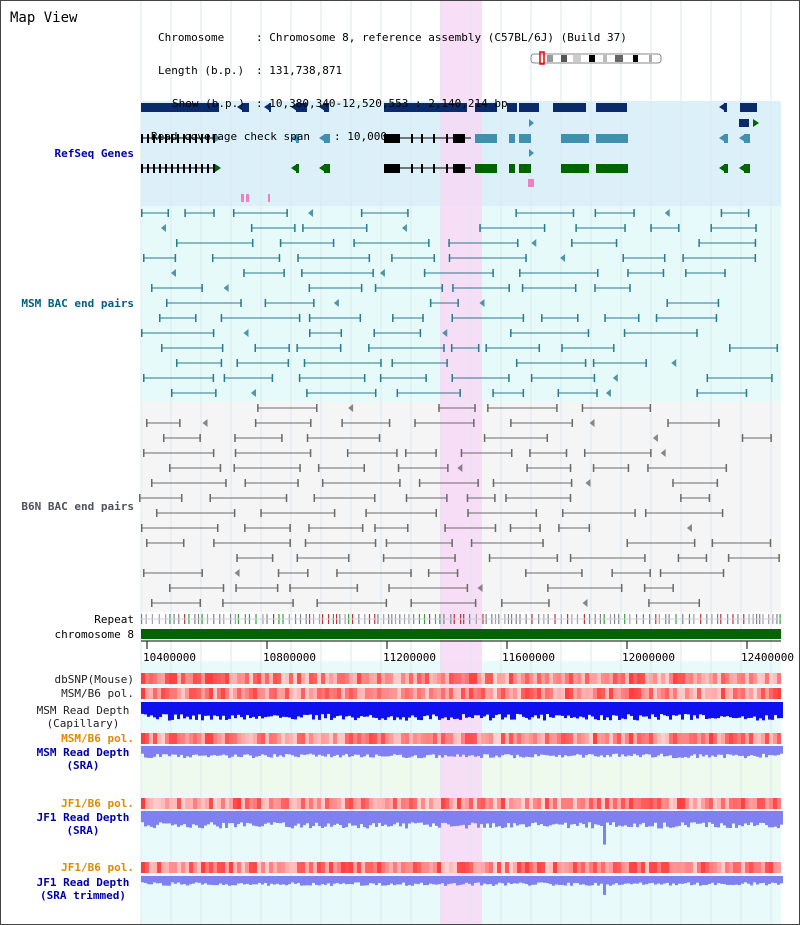  I want to click on track-label-msm-depth-cap: MSM Read Depth (Capillary), so click(83, 717).